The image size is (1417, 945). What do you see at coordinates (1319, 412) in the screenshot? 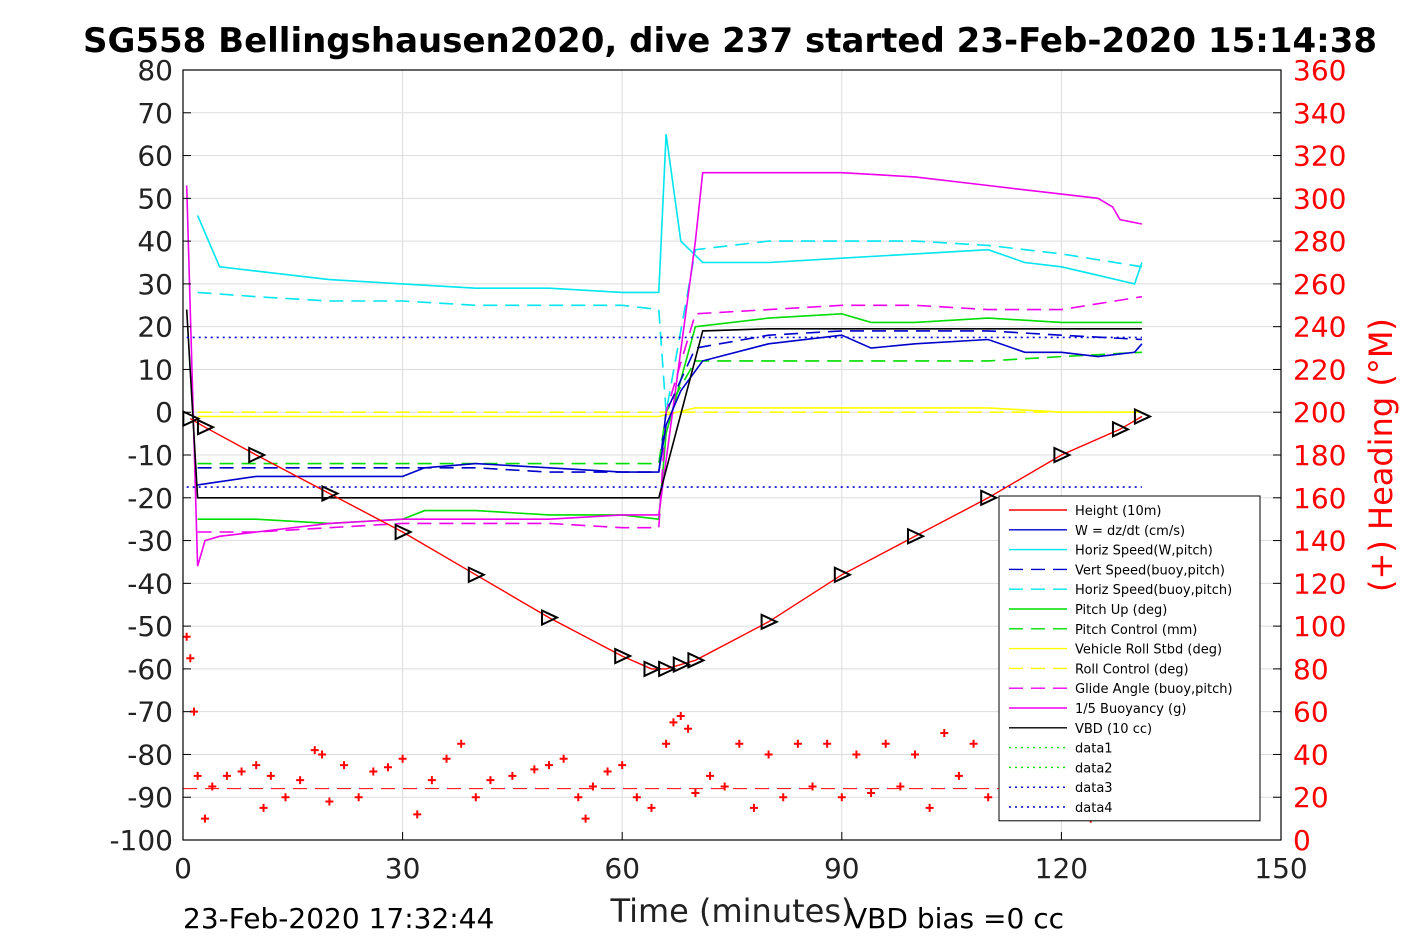
I see `right-tick-label: 200` at bounding box center [1319, 412].